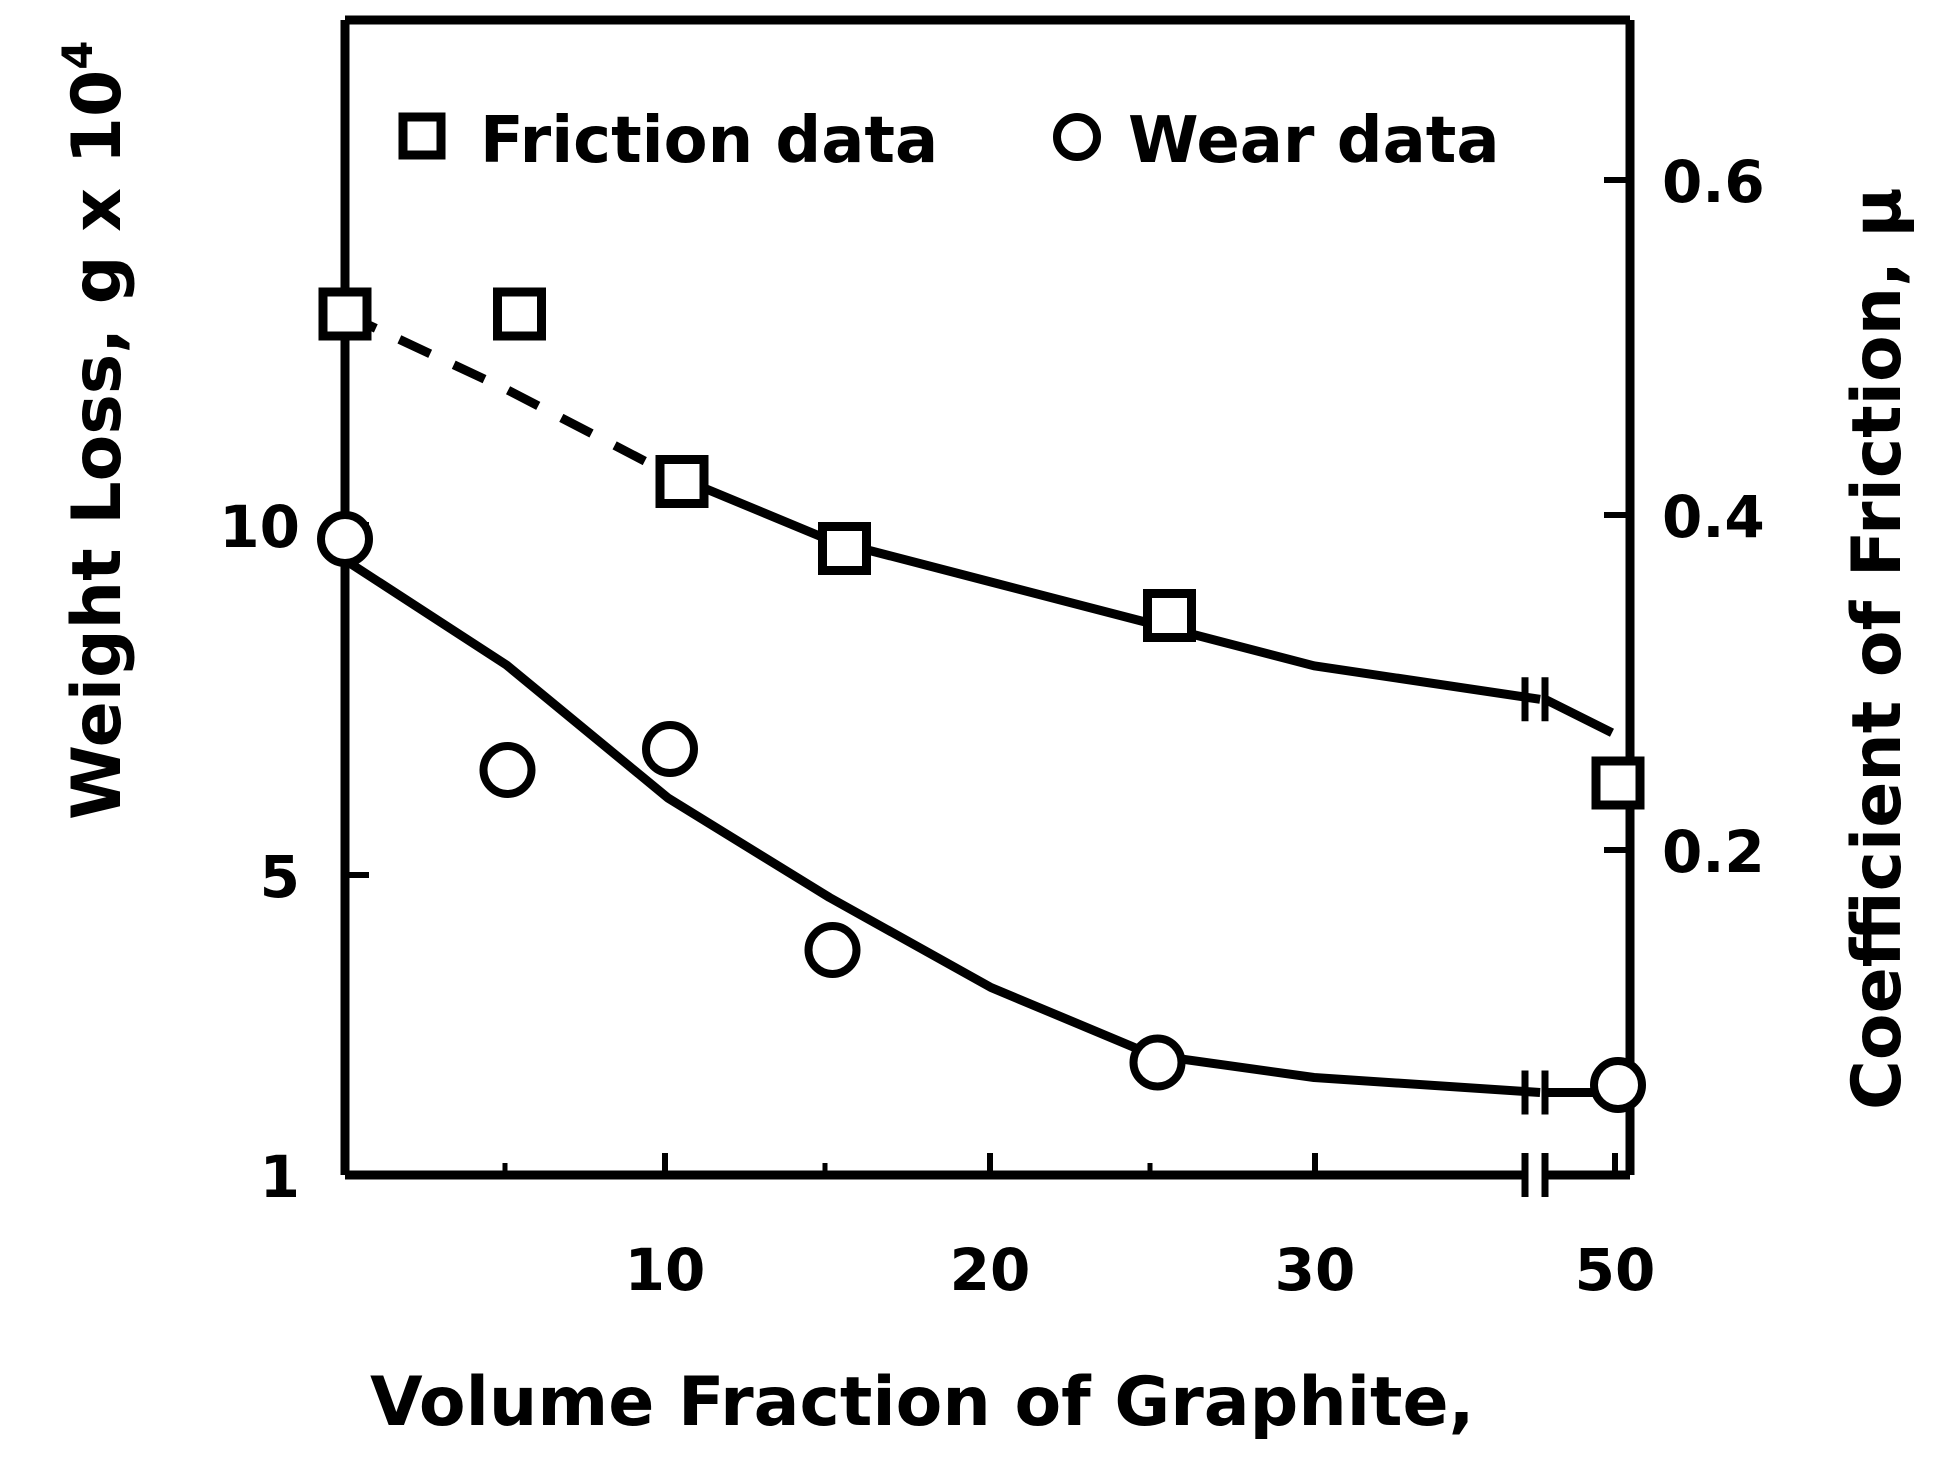  What do you see at coordinates (1077, 137) in the screenshot?
I see `legend-circle-marker` at bounding box center [1077, 137].